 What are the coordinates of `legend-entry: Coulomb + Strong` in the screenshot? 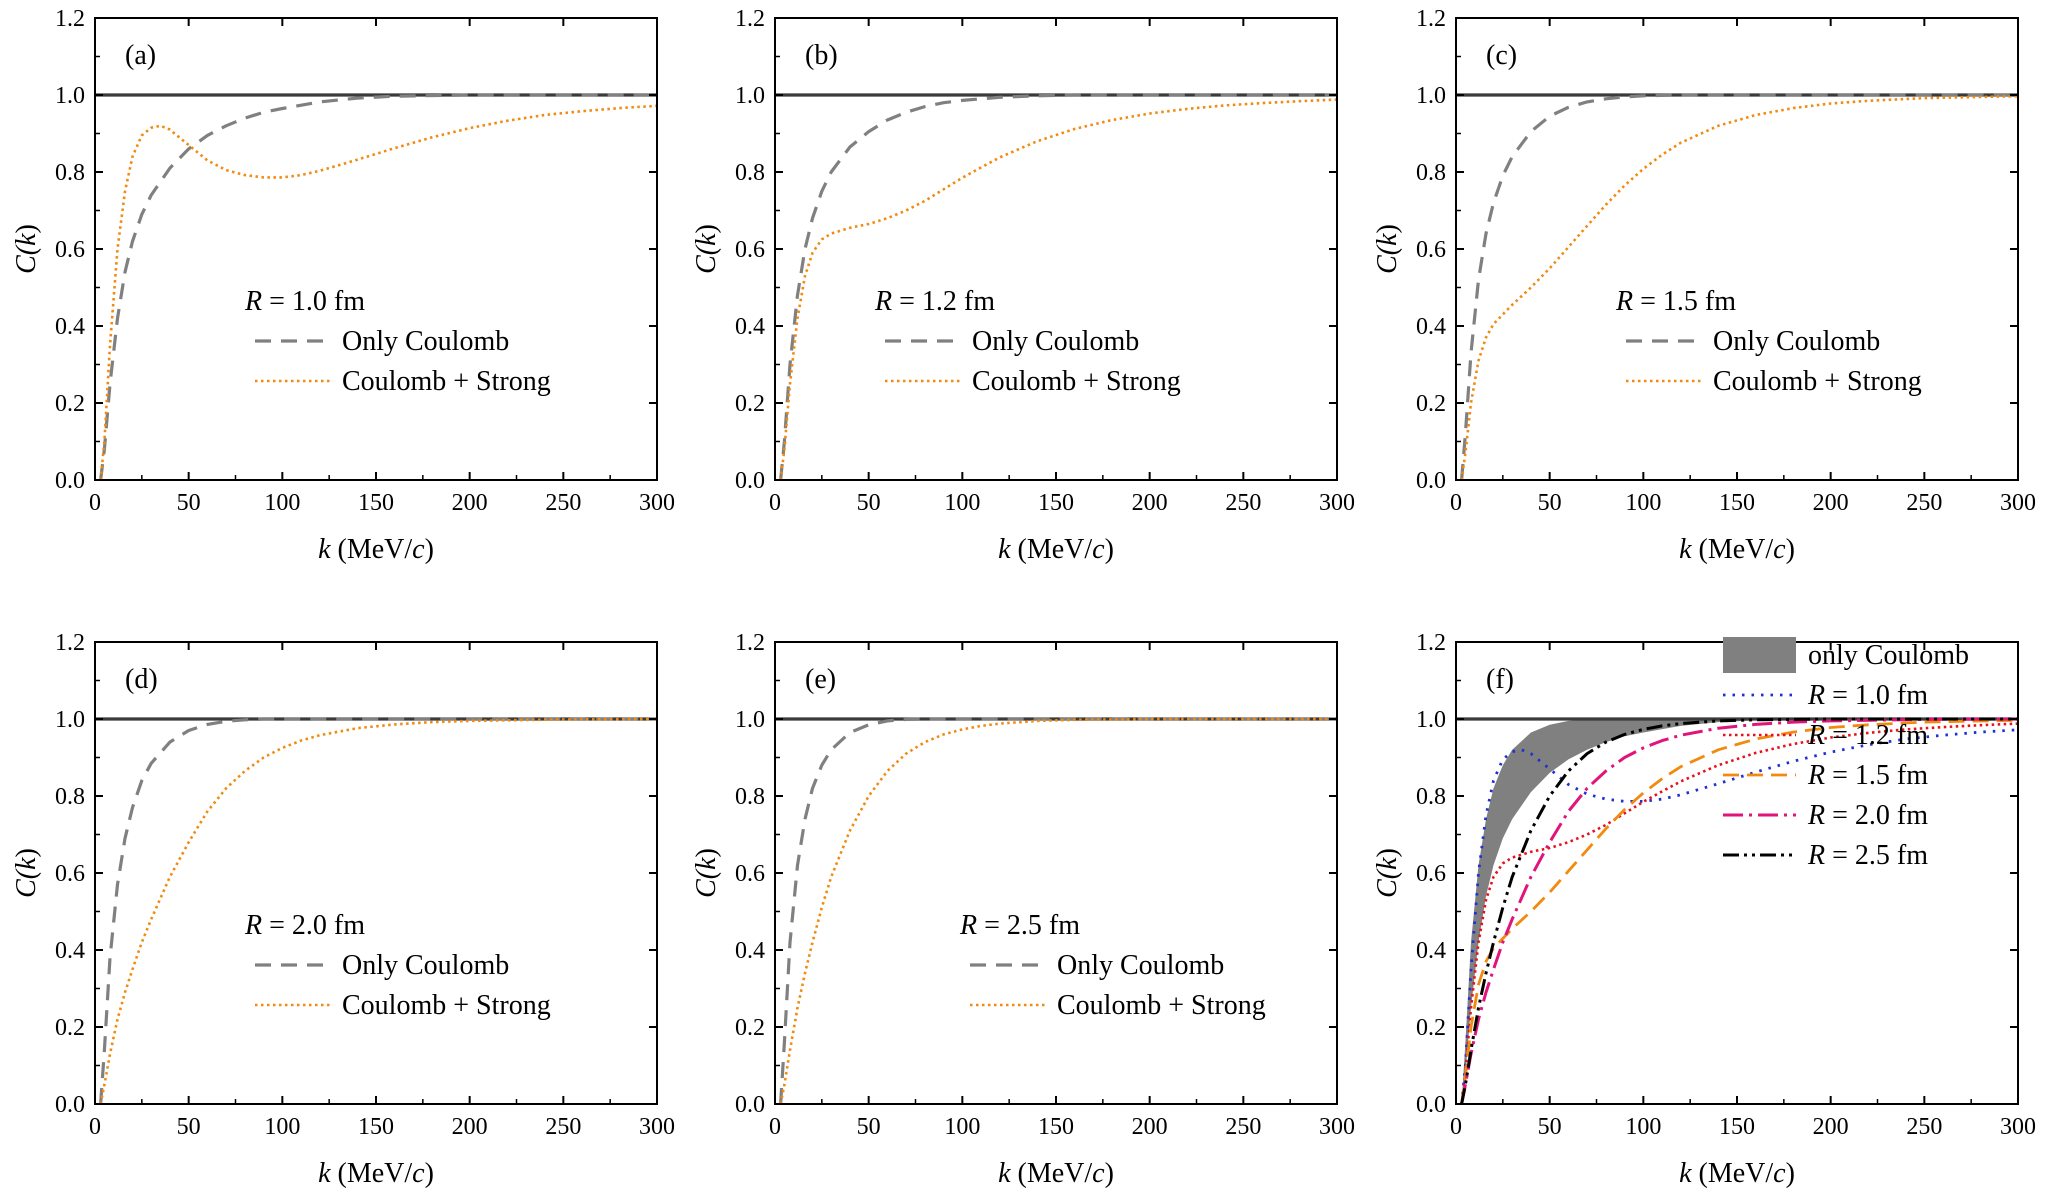 It's located at (446, 381).